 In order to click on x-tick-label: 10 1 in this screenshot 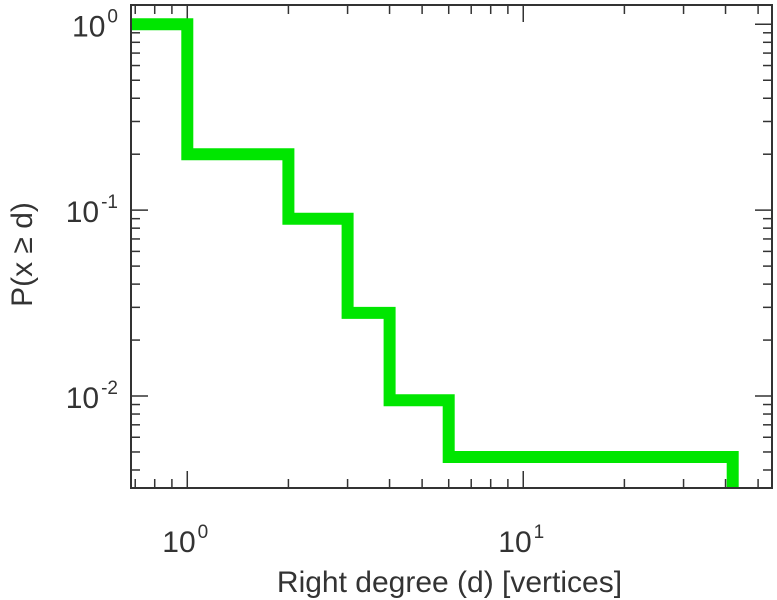, I will do `click(521, 540)`.